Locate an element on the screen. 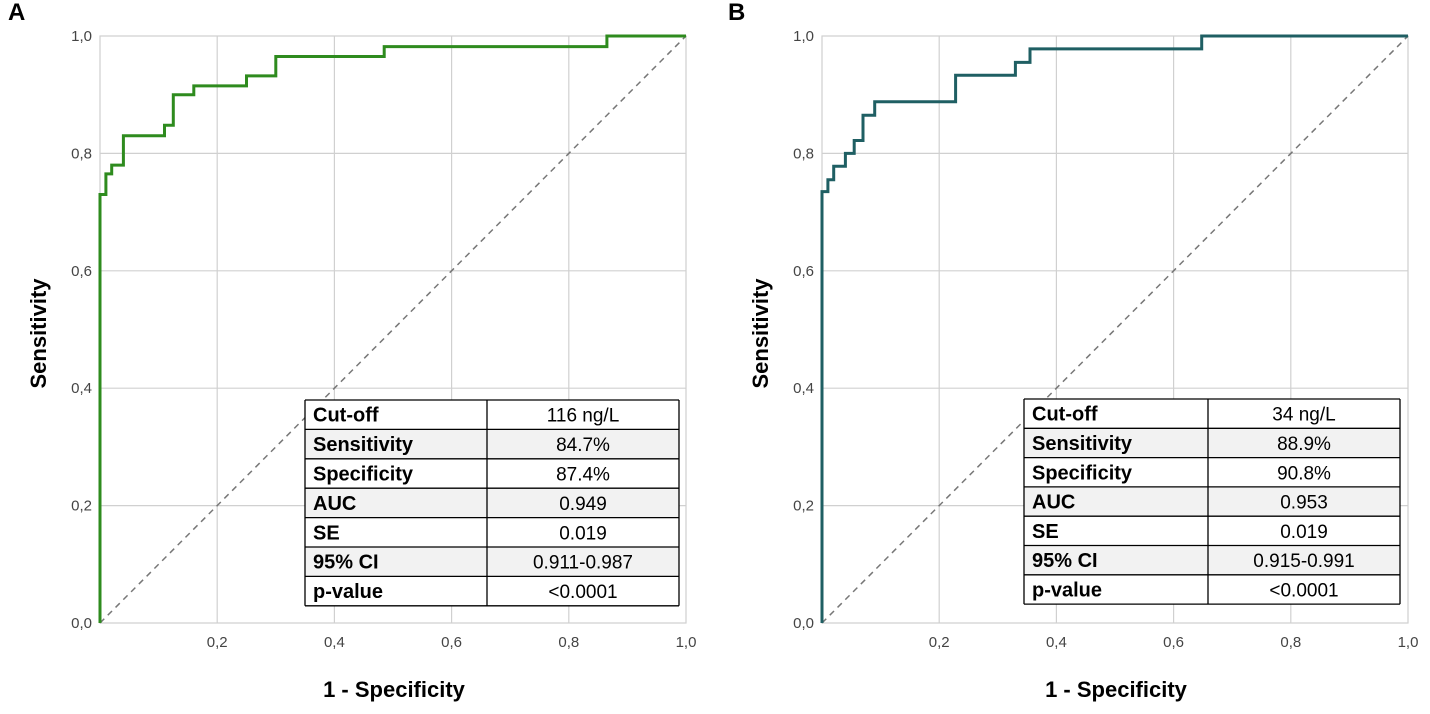 The image size is (1430, 714). panel-label: A is located at coordinates (16, 13).